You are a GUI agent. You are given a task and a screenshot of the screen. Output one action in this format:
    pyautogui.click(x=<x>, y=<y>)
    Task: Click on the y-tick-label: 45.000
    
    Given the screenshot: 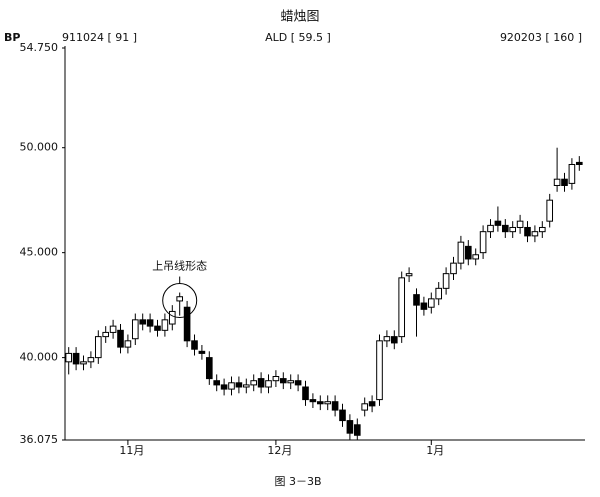 What is the action you would take?
    pyautogui.click(x=39, y=252)
    